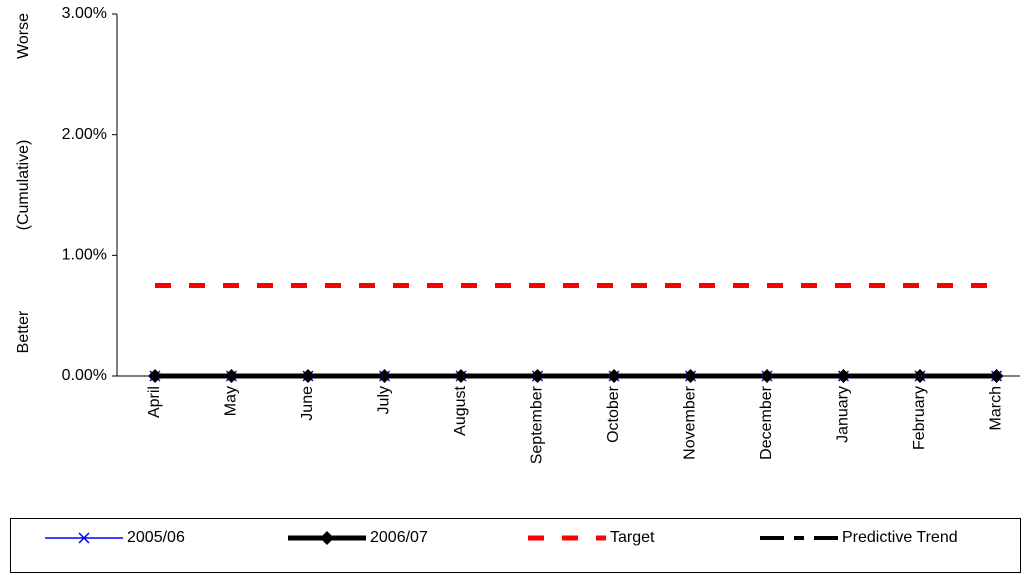 This screenshot has width=1029, height=575. What do you see at coordinates (231, 401) in the screenshot?
I see `x-tick-label: May` at bounding box center [231, 401].